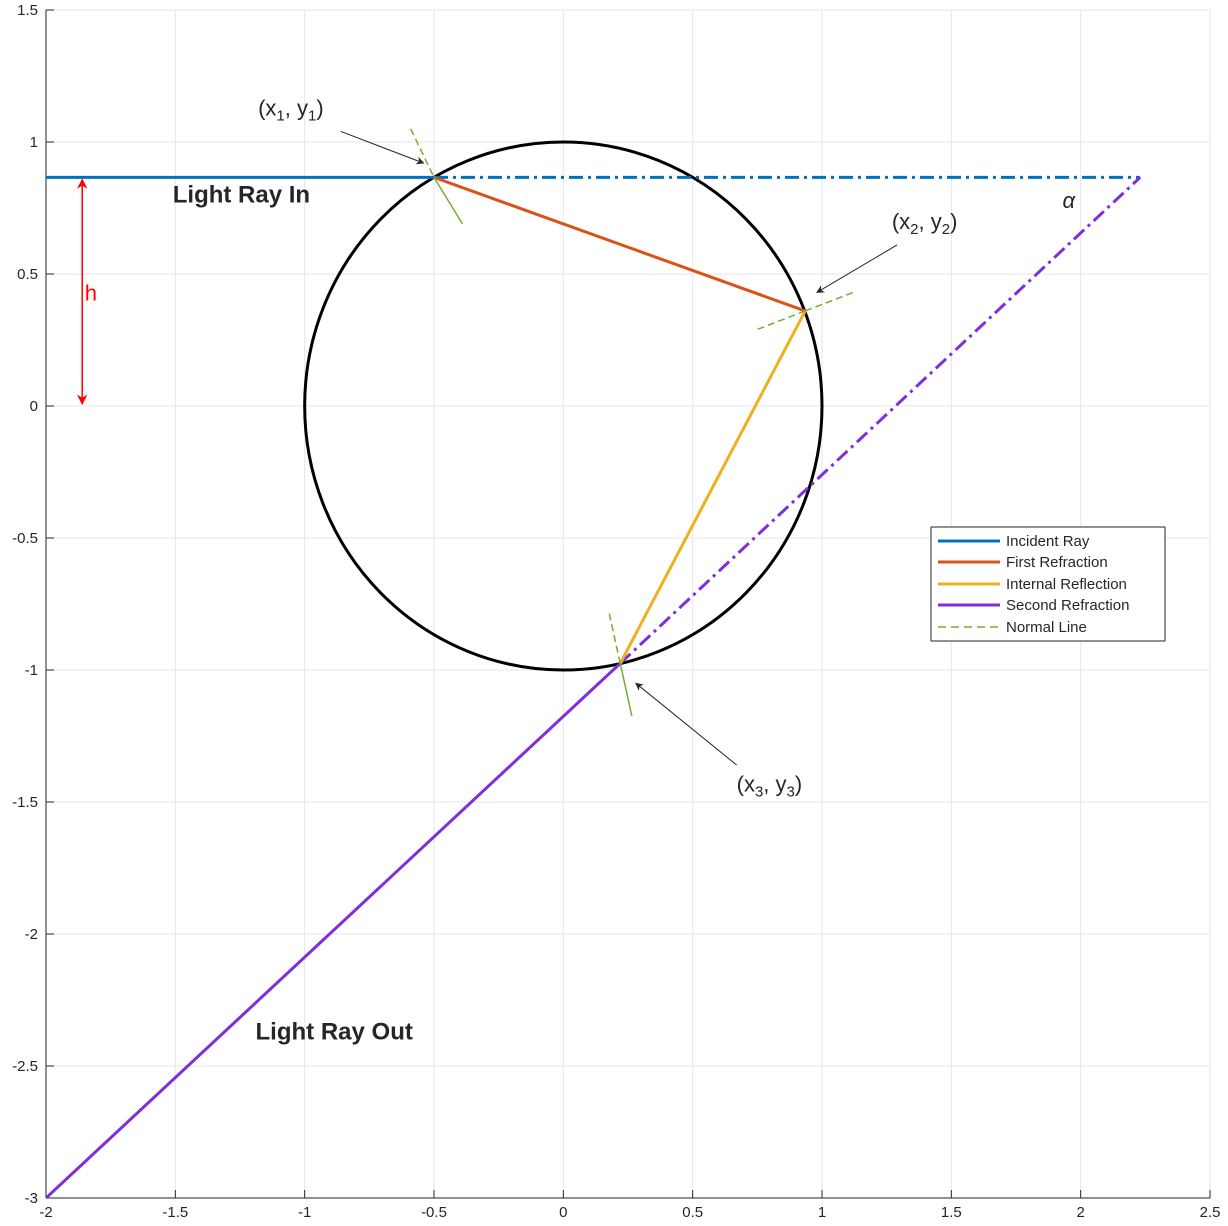 This screenshot has height=1226, width=1228. Describe the element at coordinates (914, 229) in the screenshot. I see `label-point-2-part-1: 2` at that location.